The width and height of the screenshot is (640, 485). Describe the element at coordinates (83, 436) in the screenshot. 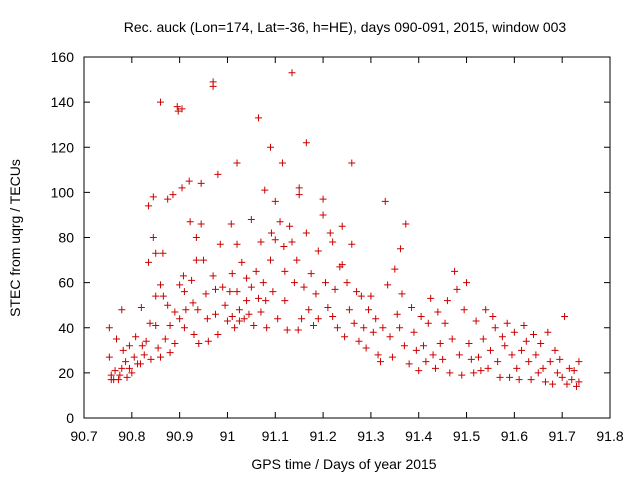

I see `x-tick-label: 90.7` at that location.